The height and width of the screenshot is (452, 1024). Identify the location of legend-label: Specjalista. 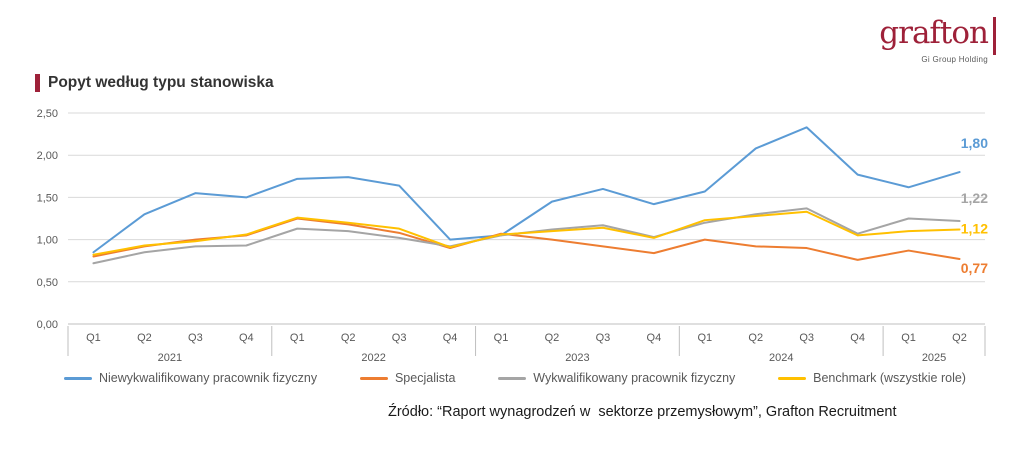
(425, 378).